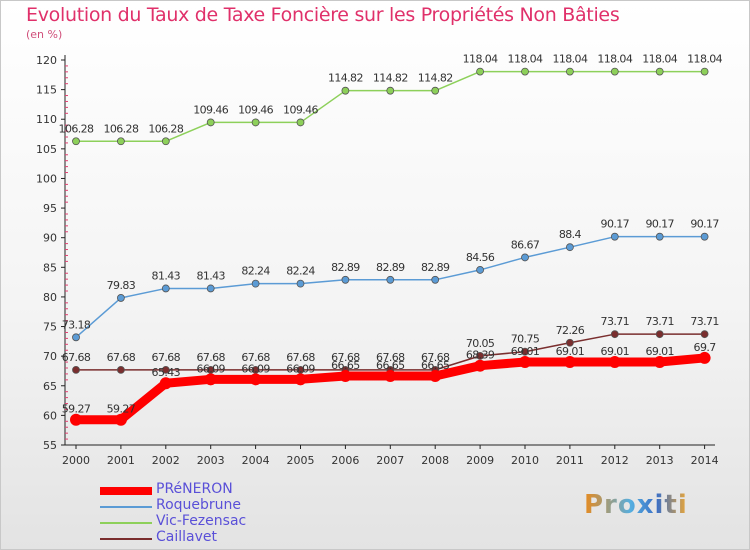 Image resolution: width=750 pixels, height=550 pixels. Describe the element at coordinates (199, 505) in the screenshot. I see `legend-label-roquebrune: Roquebrune` at that location.